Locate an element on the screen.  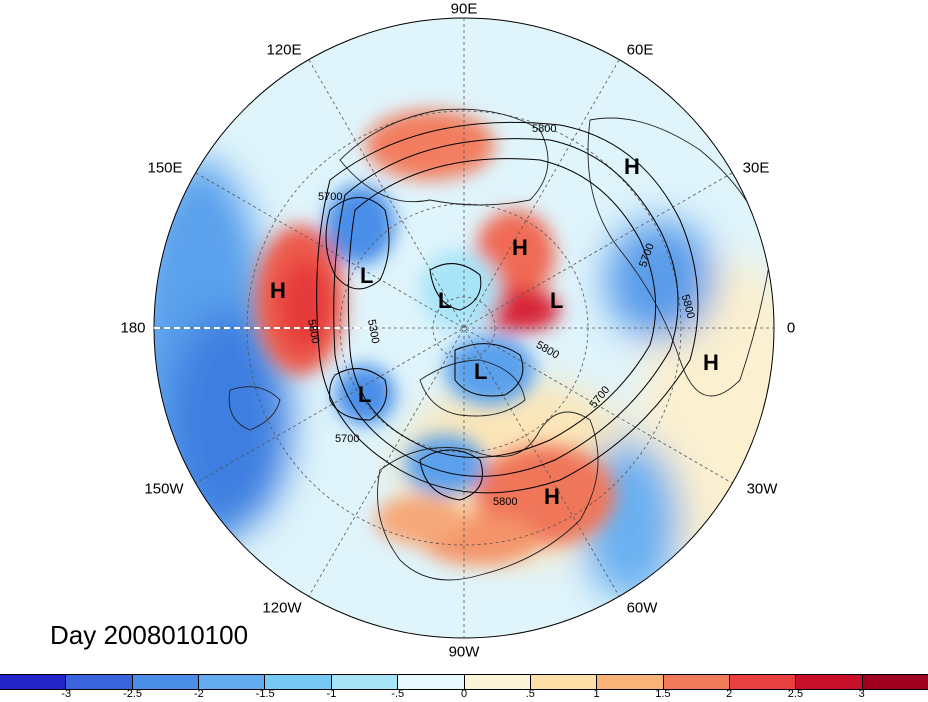
colorbar is located at coordinates (464, 682).